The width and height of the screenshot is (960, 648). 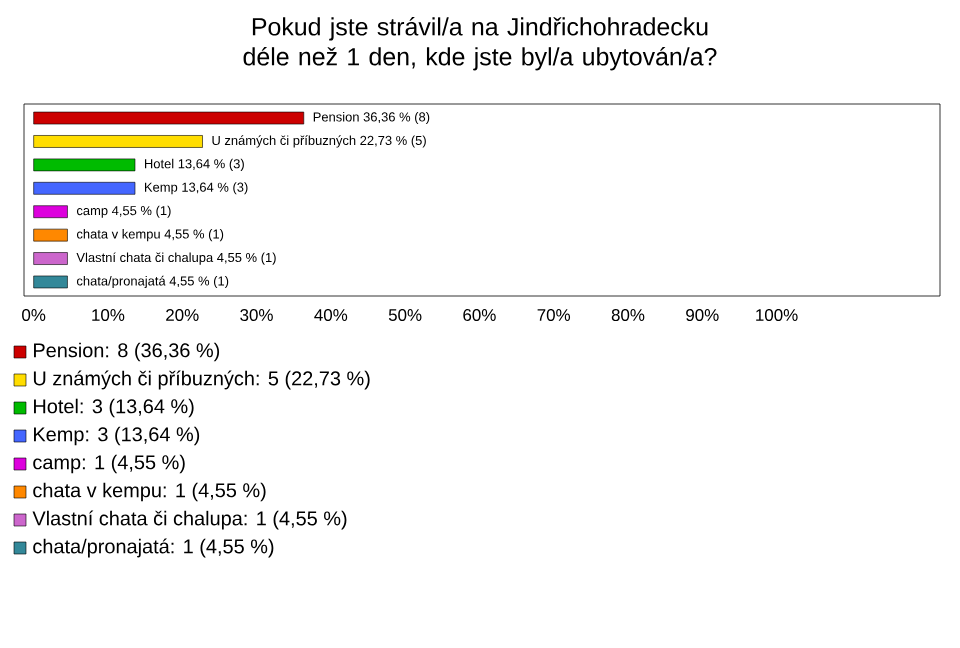 What do you see at coordinates (201, 380) in the screenshot?
I see `text: U známých či příbuzných: 5 (22,73 %)` at bounding box center [201, 380].